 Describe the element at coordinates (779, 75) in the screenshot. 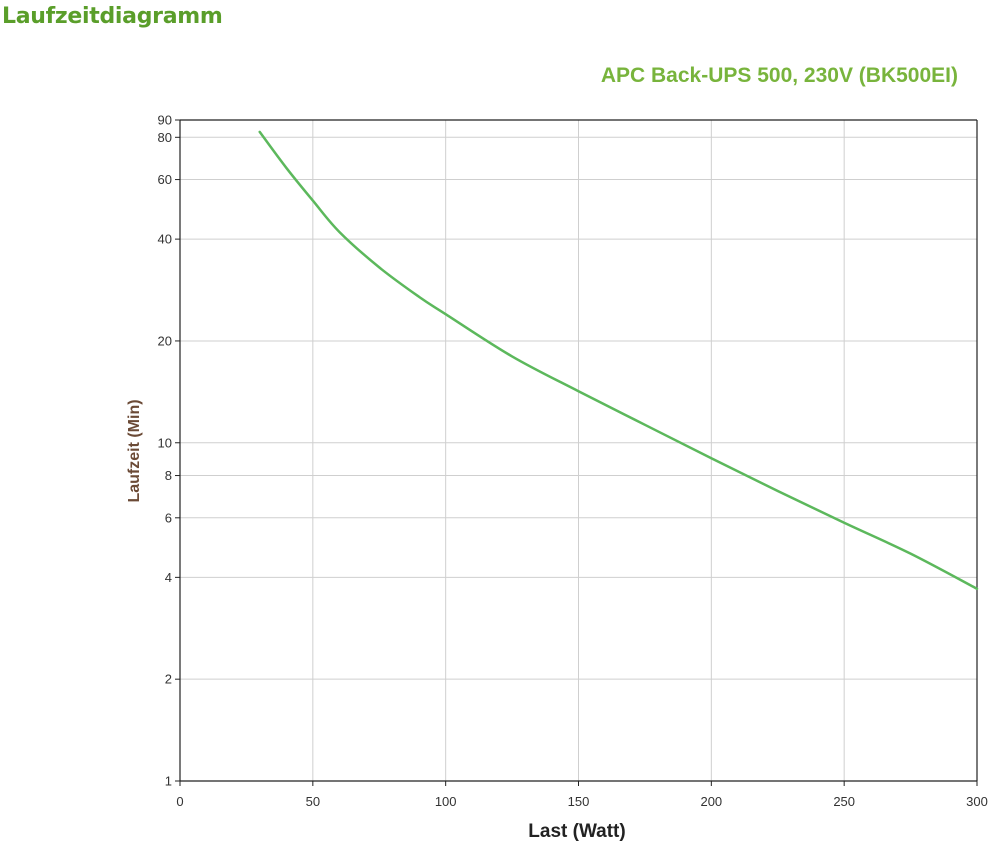

I see `chart-title: APC Back-UPS 500, 230V (BK500EI)` at that location.